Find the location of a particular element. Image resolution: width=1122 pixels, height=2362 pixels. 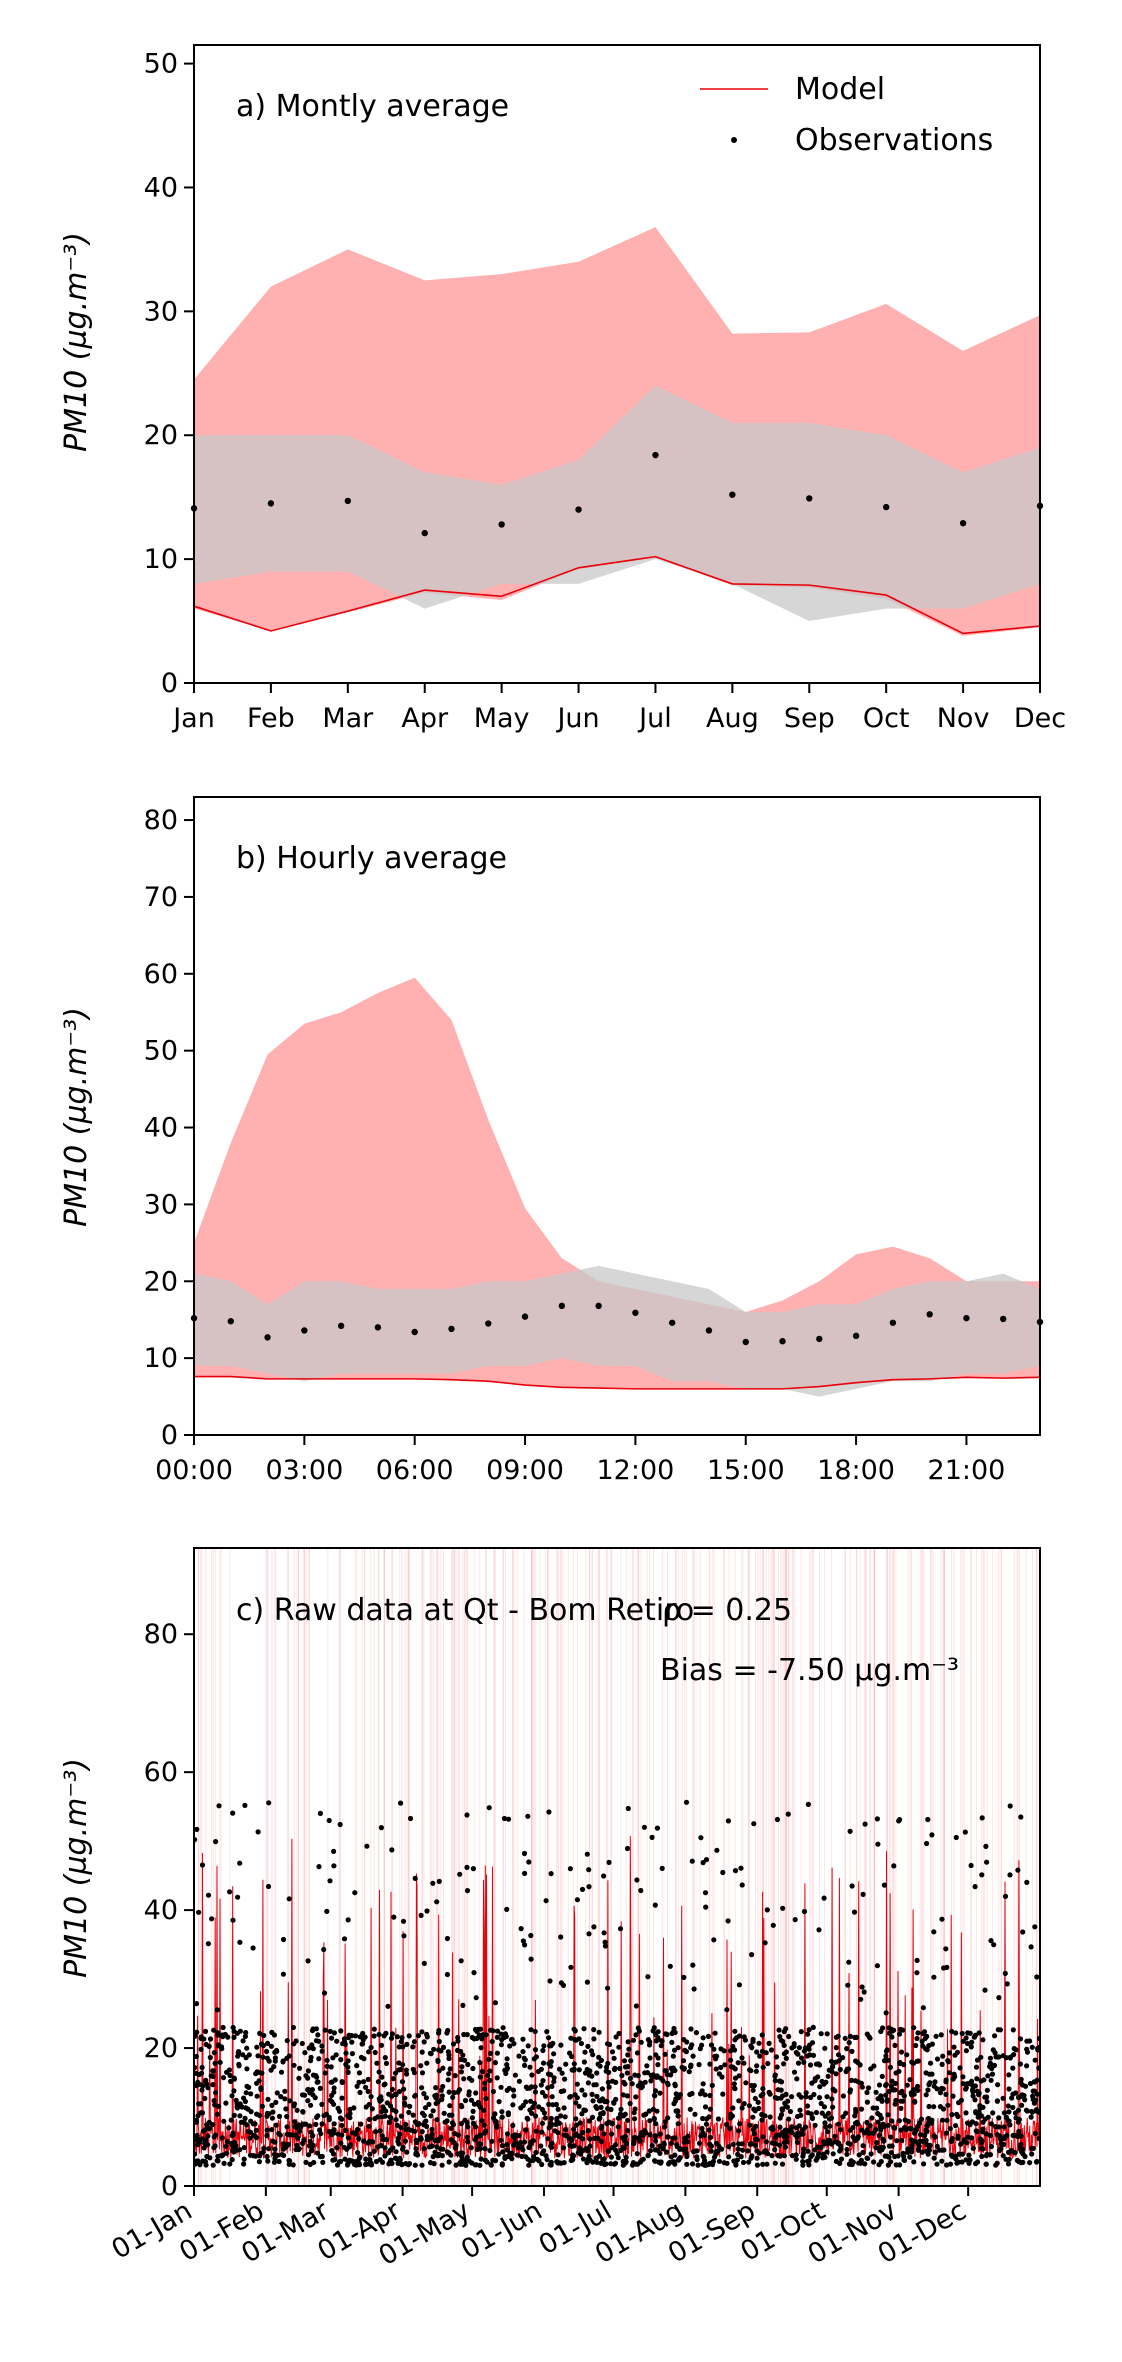

legend-observations-marker is located at coordinates (734, 140).